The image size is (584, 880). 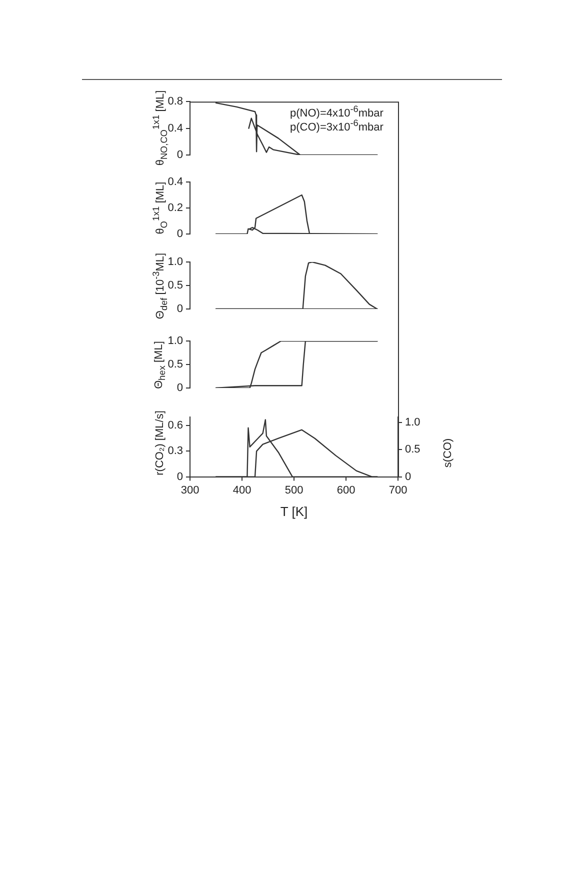 I want to click on y-tick-label: 0.2, so click(x=175, y=208).